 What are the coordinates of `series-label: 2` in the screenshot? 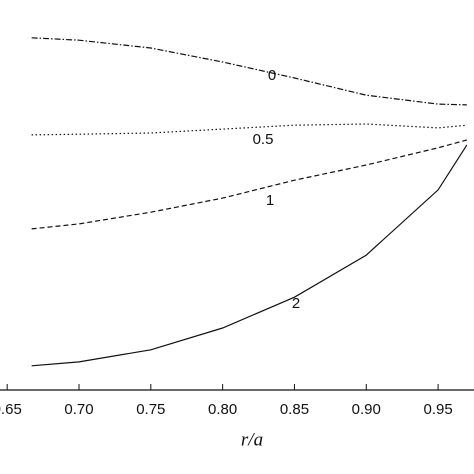 It's located at (296, 303).